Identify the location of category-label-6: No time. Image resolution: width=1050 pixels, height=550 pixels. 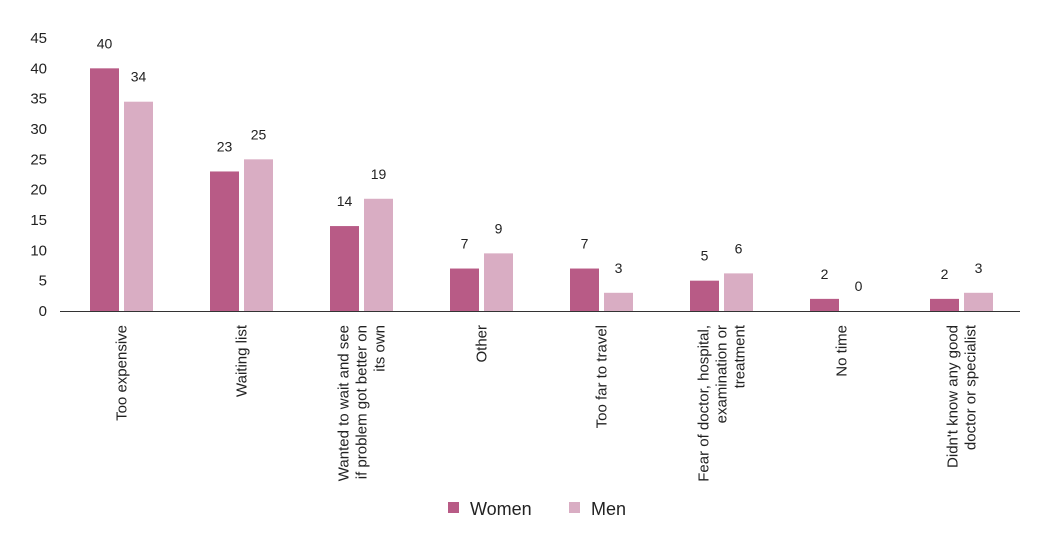
(842, 351).